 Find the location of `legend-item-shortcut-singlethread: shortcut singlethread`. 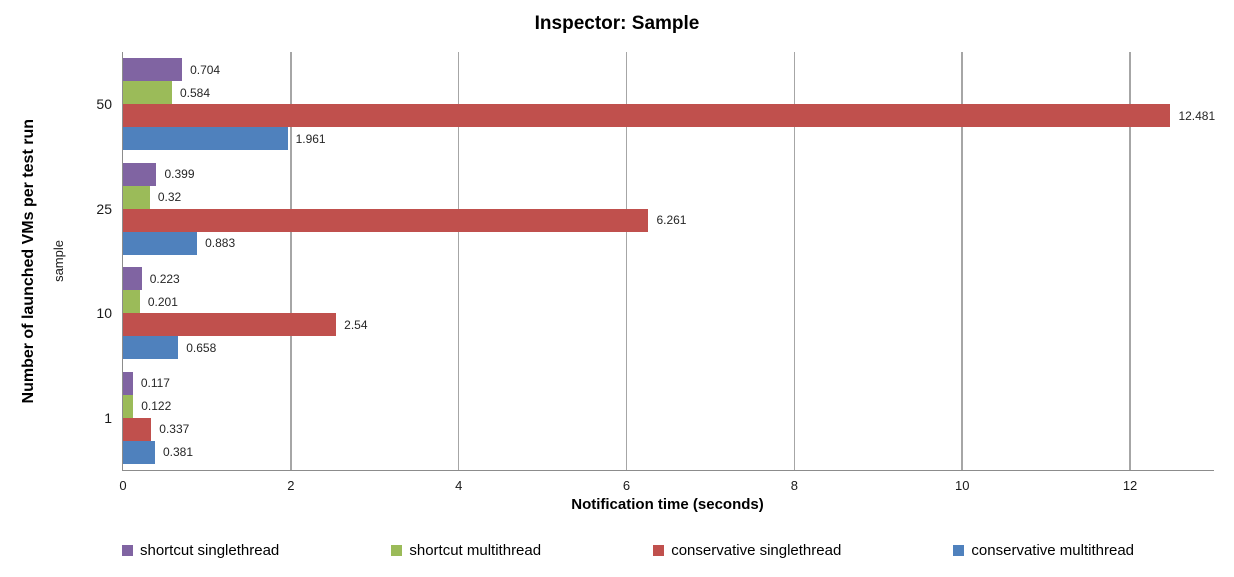

legend-item-shortcut-singlethread: shortcut singlethread is located at coordinates (200, 550).